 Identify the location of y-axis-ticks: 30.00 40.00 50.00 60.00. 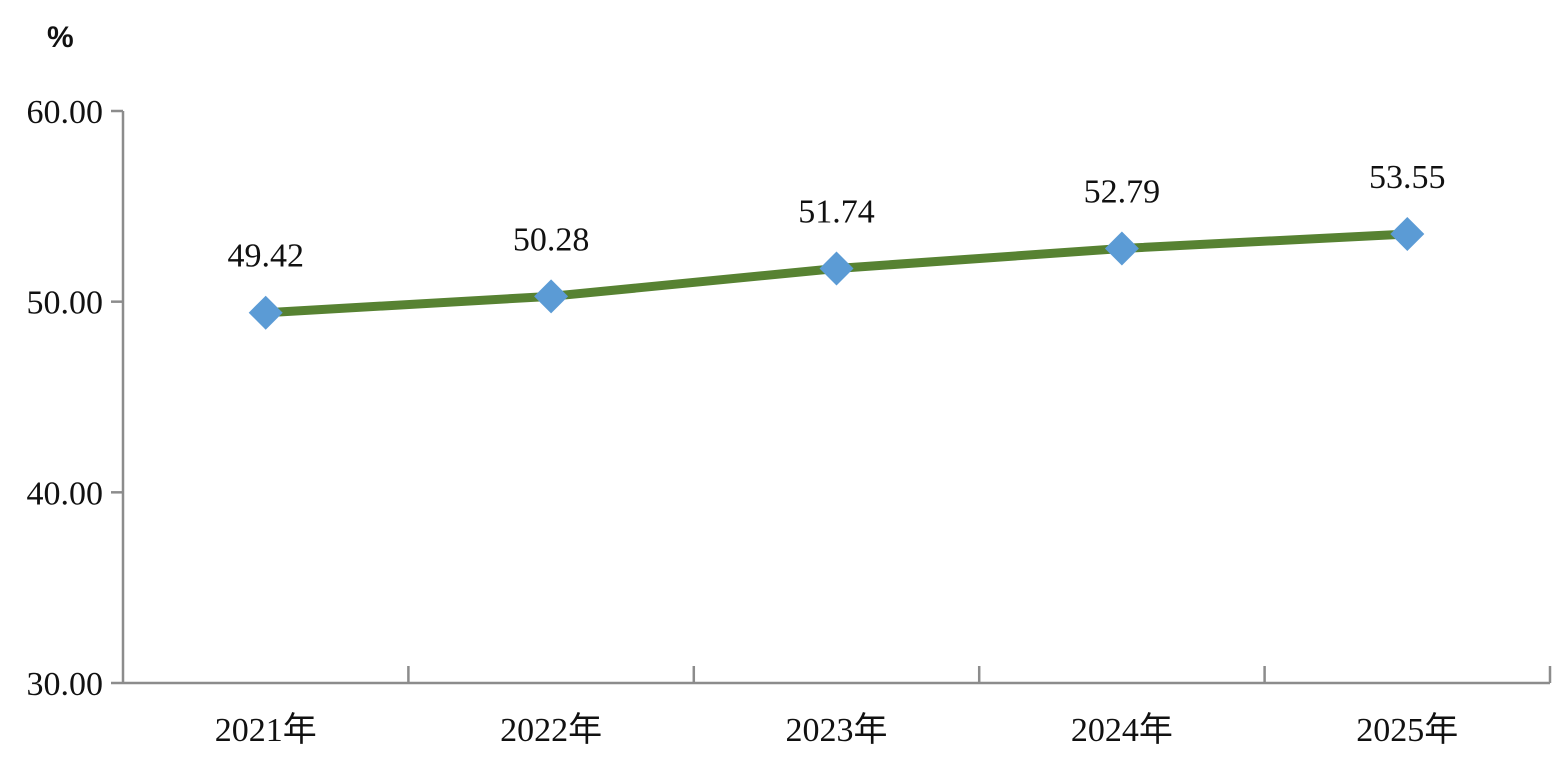
(75, 398).